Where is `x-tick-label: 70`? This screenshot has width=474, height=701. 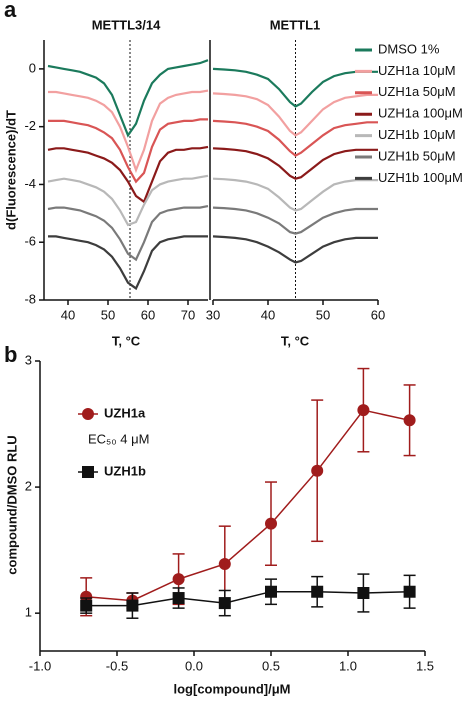
x-tick-label: 70 is located at coordinates (188, 314).